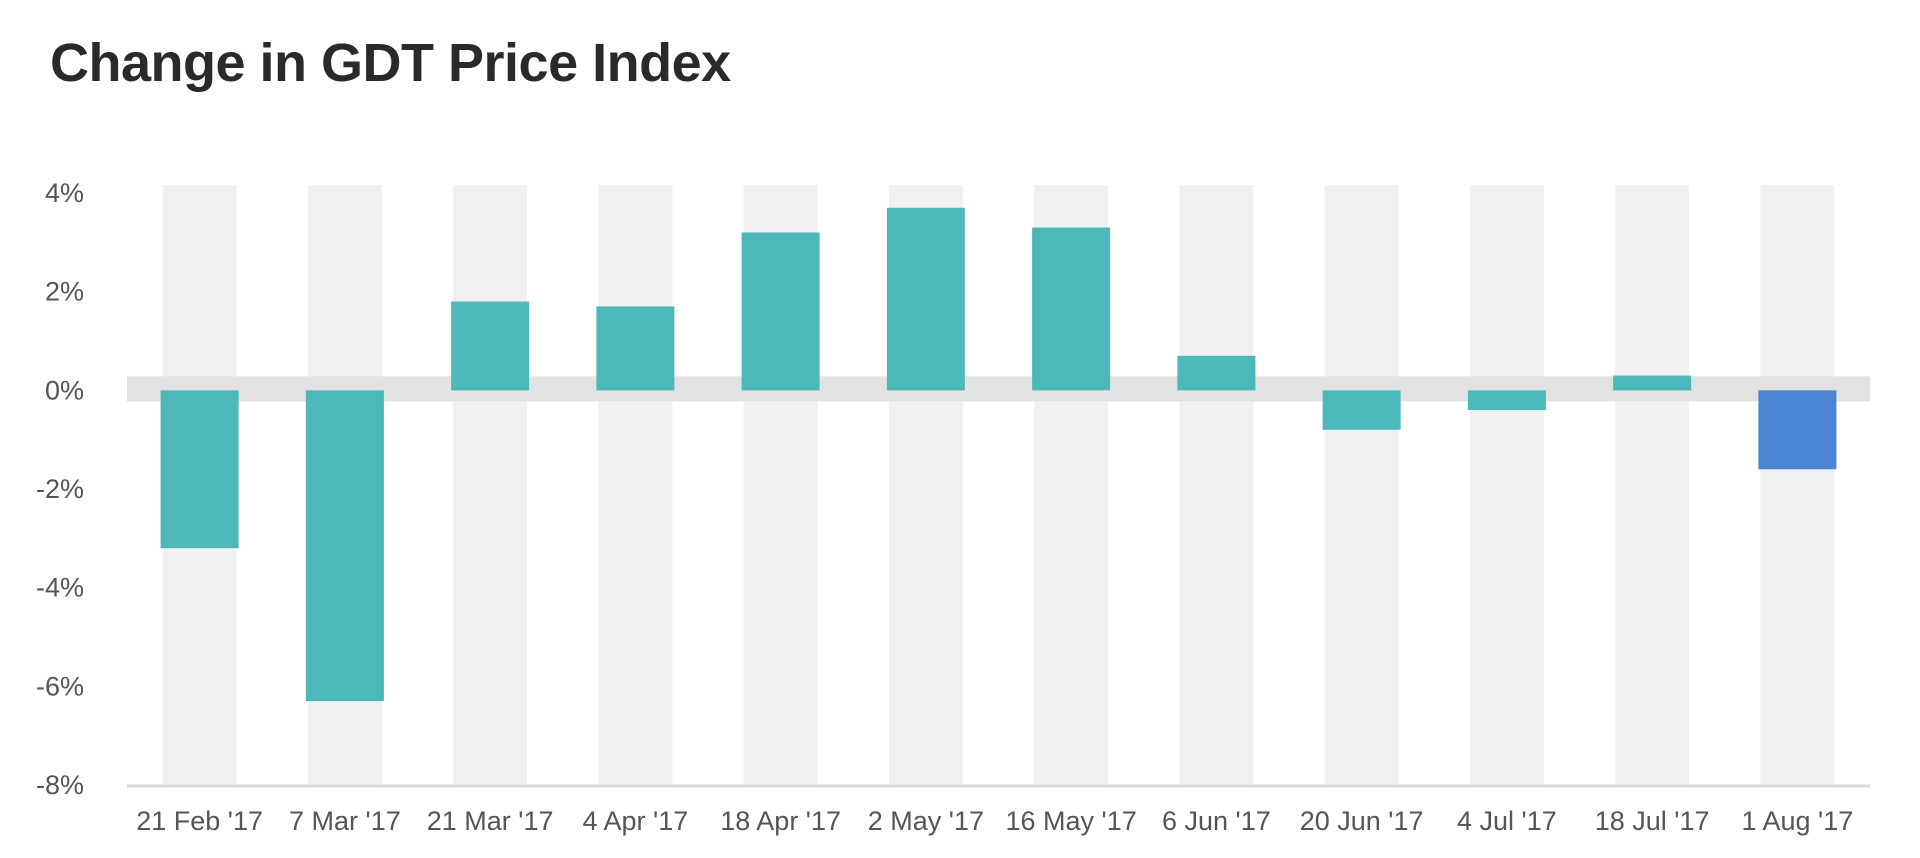 This screenshot has width=1920, height=858. I want to click on y-tick-label: -2%, so click(60, 489).